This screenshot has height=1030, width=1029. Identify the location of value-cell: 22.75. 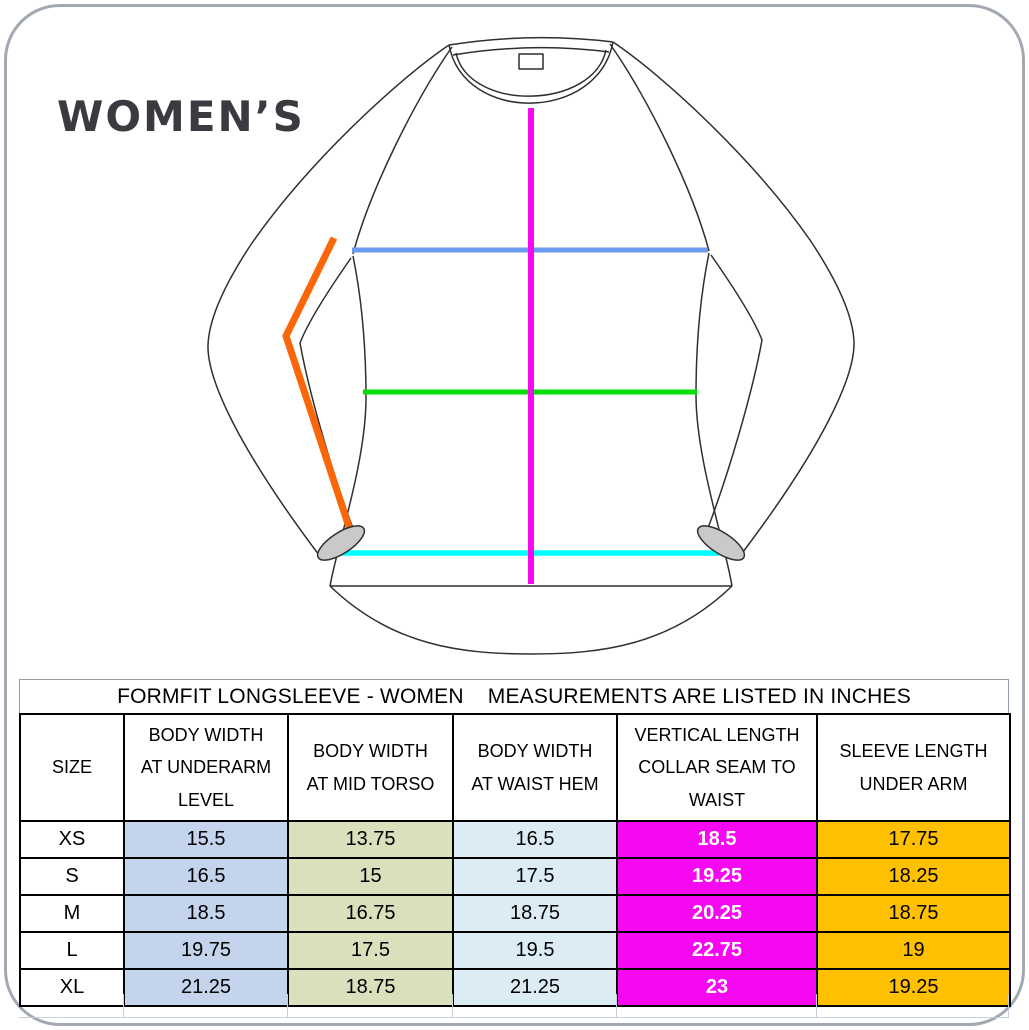
(717, 950).